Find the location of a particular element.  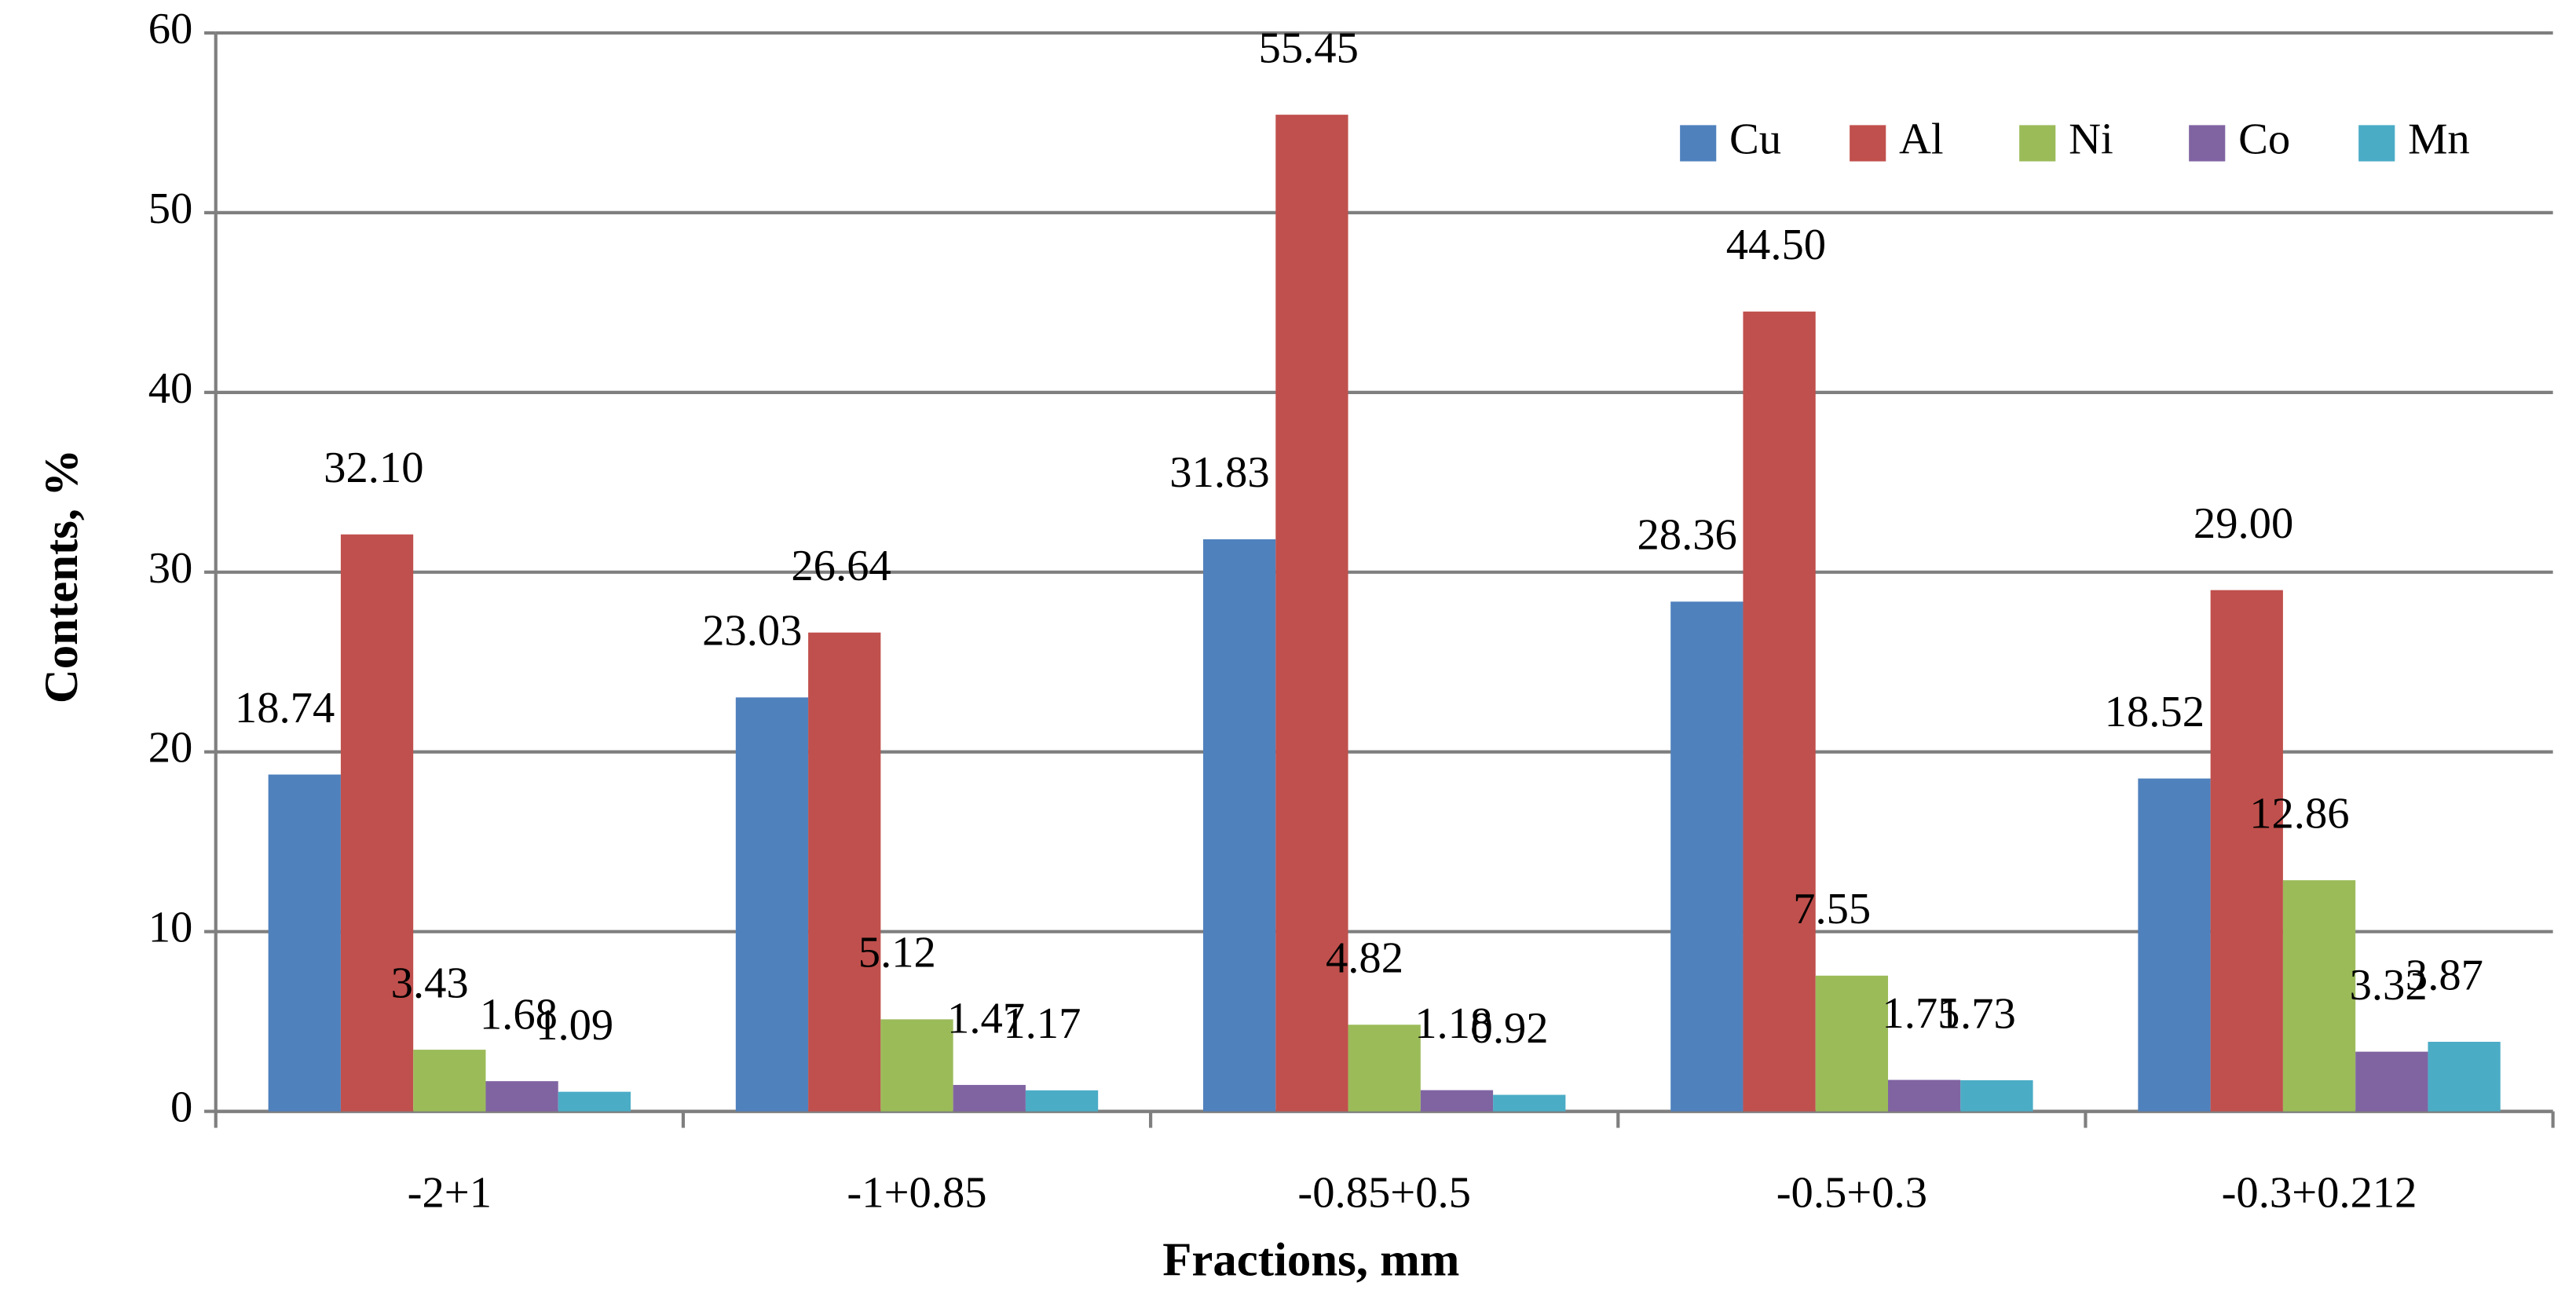

data-label: 3.87 is located at coordinates (2444, 975).